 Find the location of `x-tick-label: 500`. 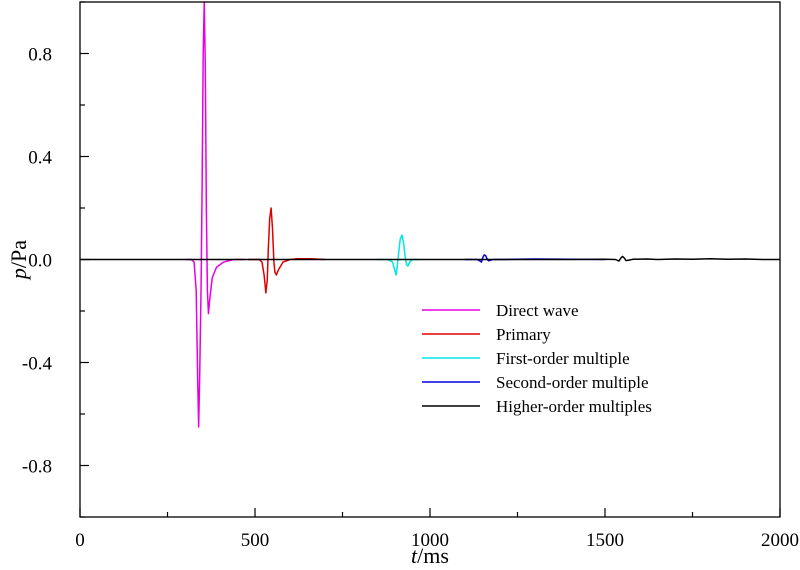

x-tick-label: 500 is located at coordinates (255, 540).